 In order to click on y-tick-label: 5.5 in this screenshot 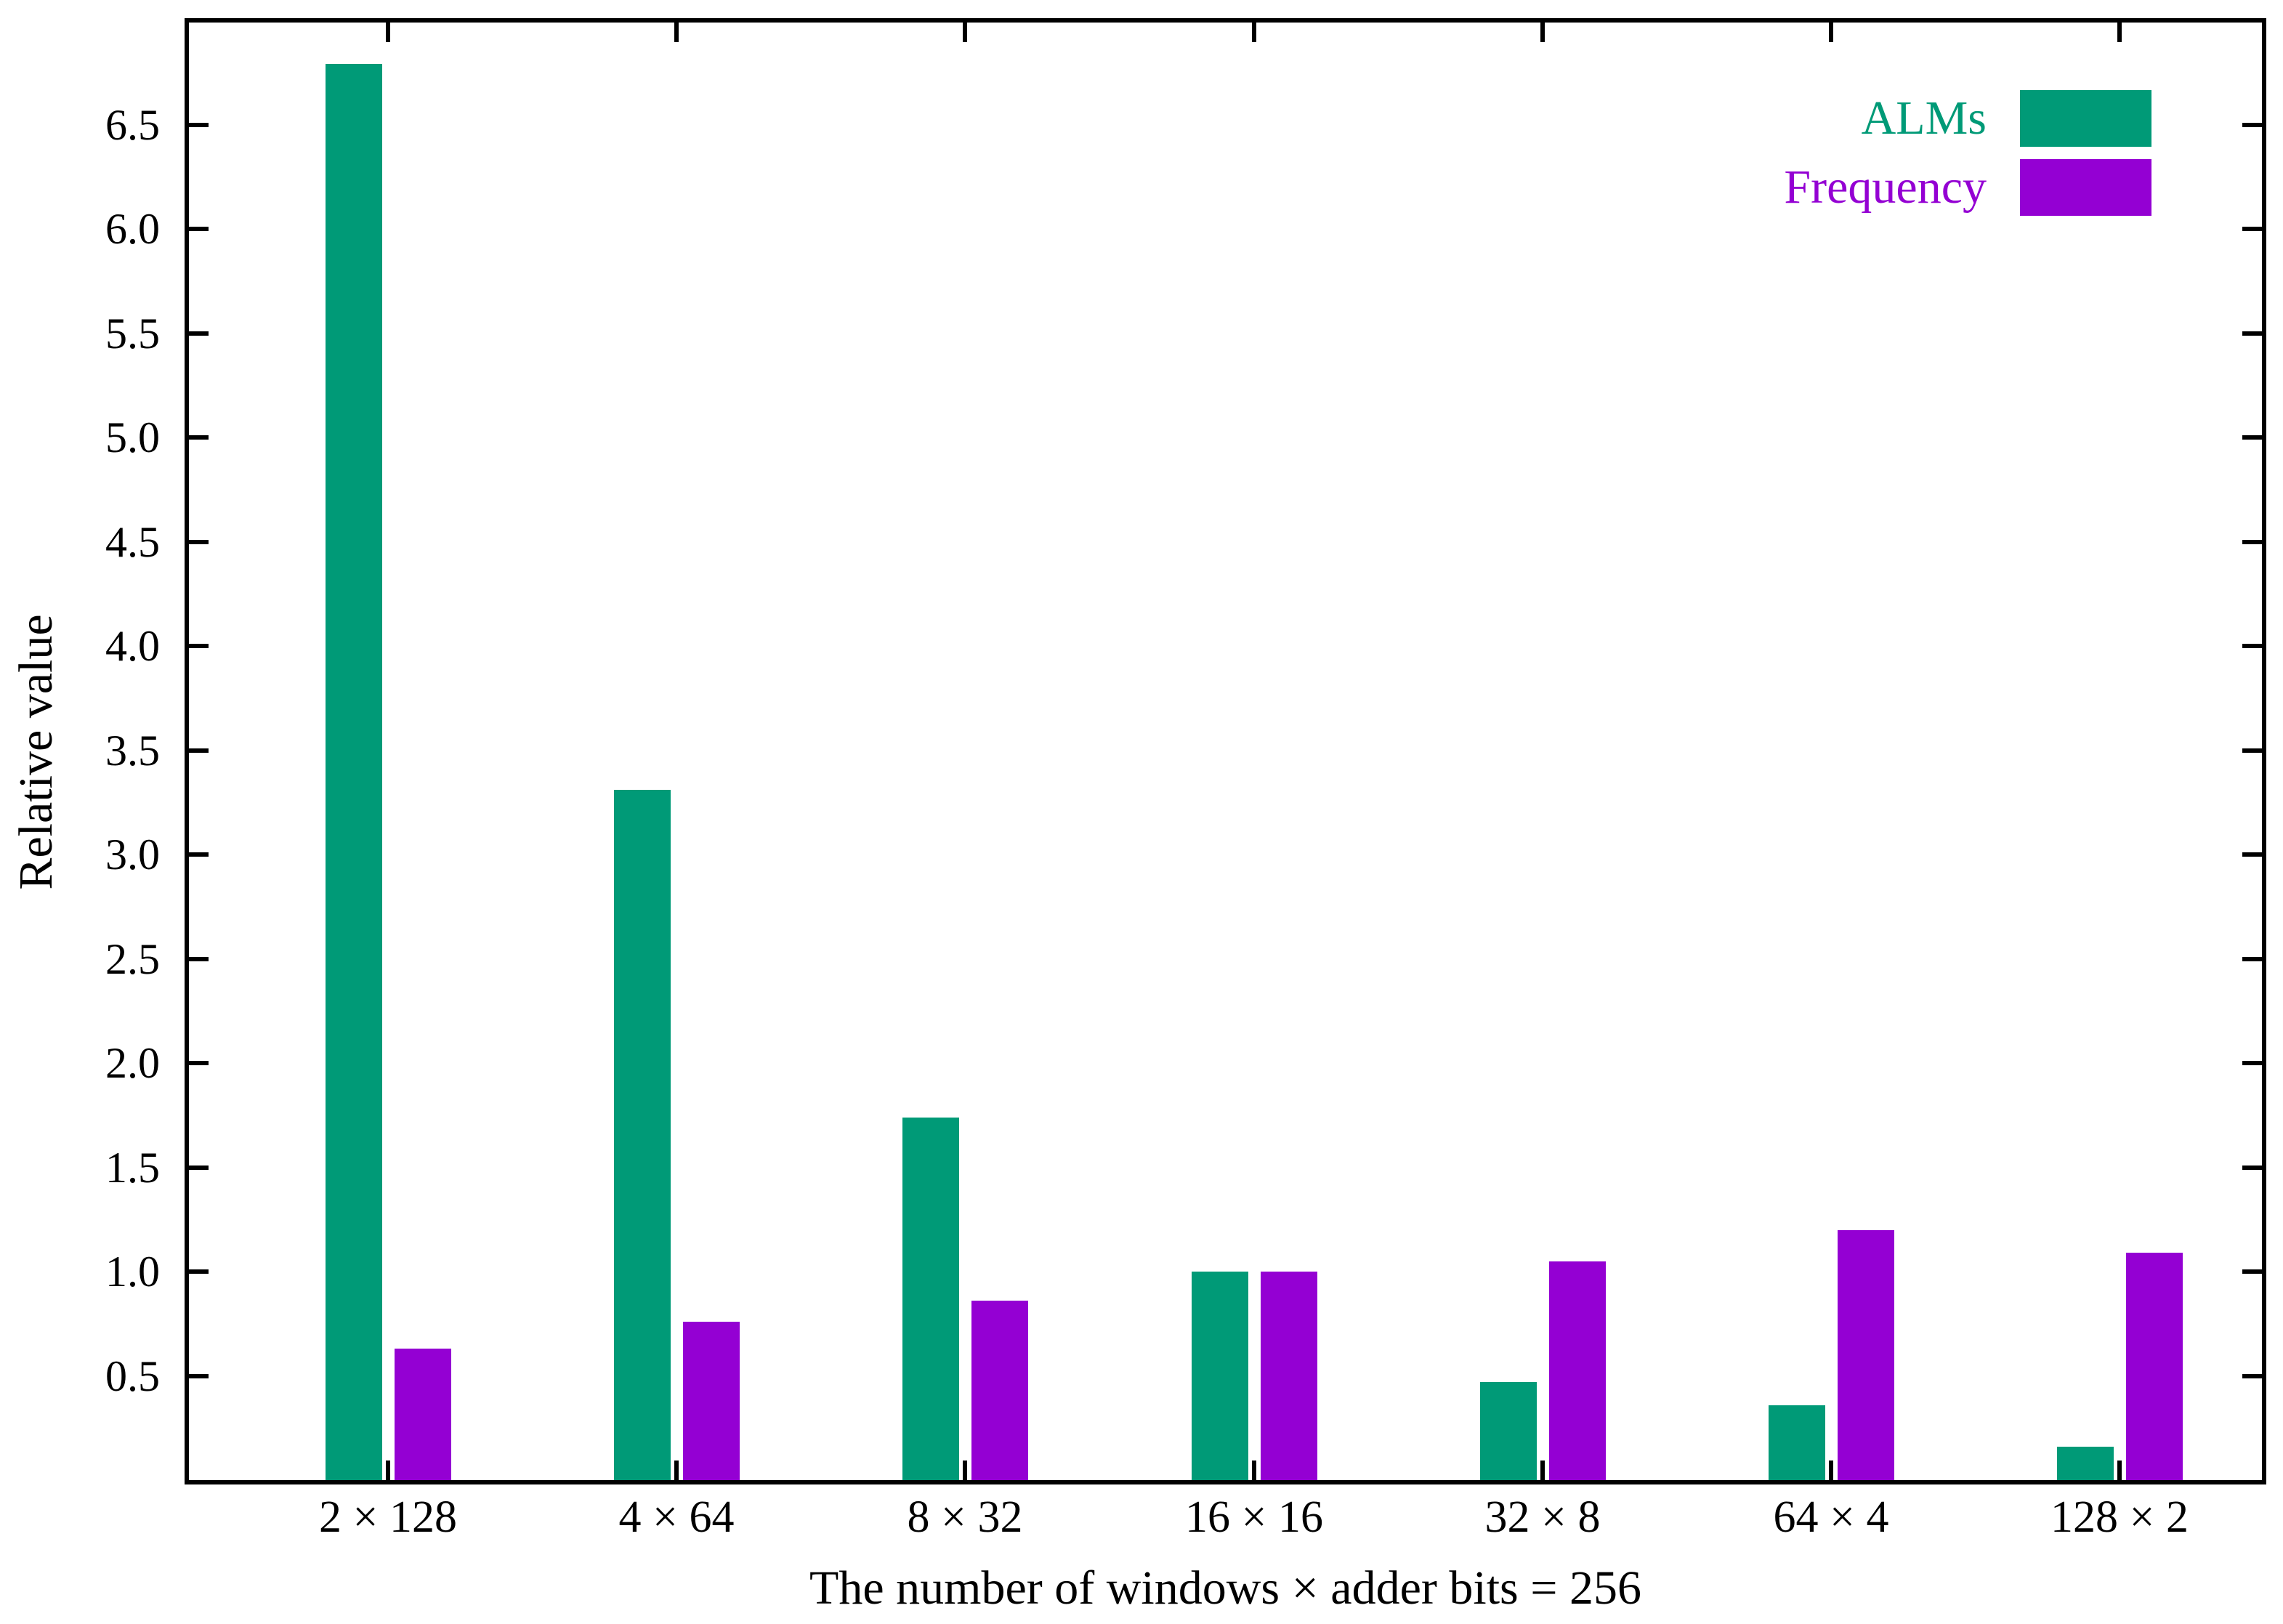, I will do `click(132, 333)`.